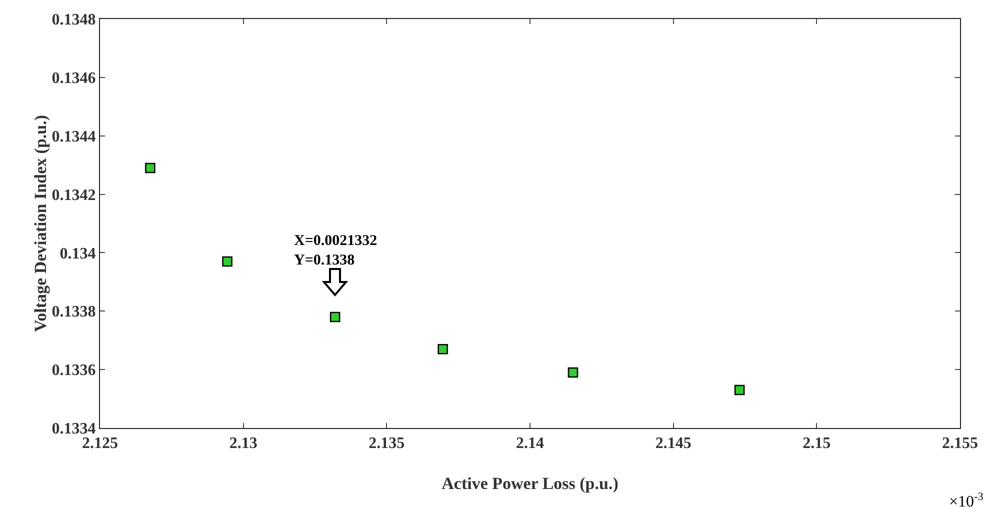 The height and width of the screenshot is (508, 990). Describe the element at coordinates (74, 371) in the screenshot. I see `y-tick-label: 0.1336` at that location.